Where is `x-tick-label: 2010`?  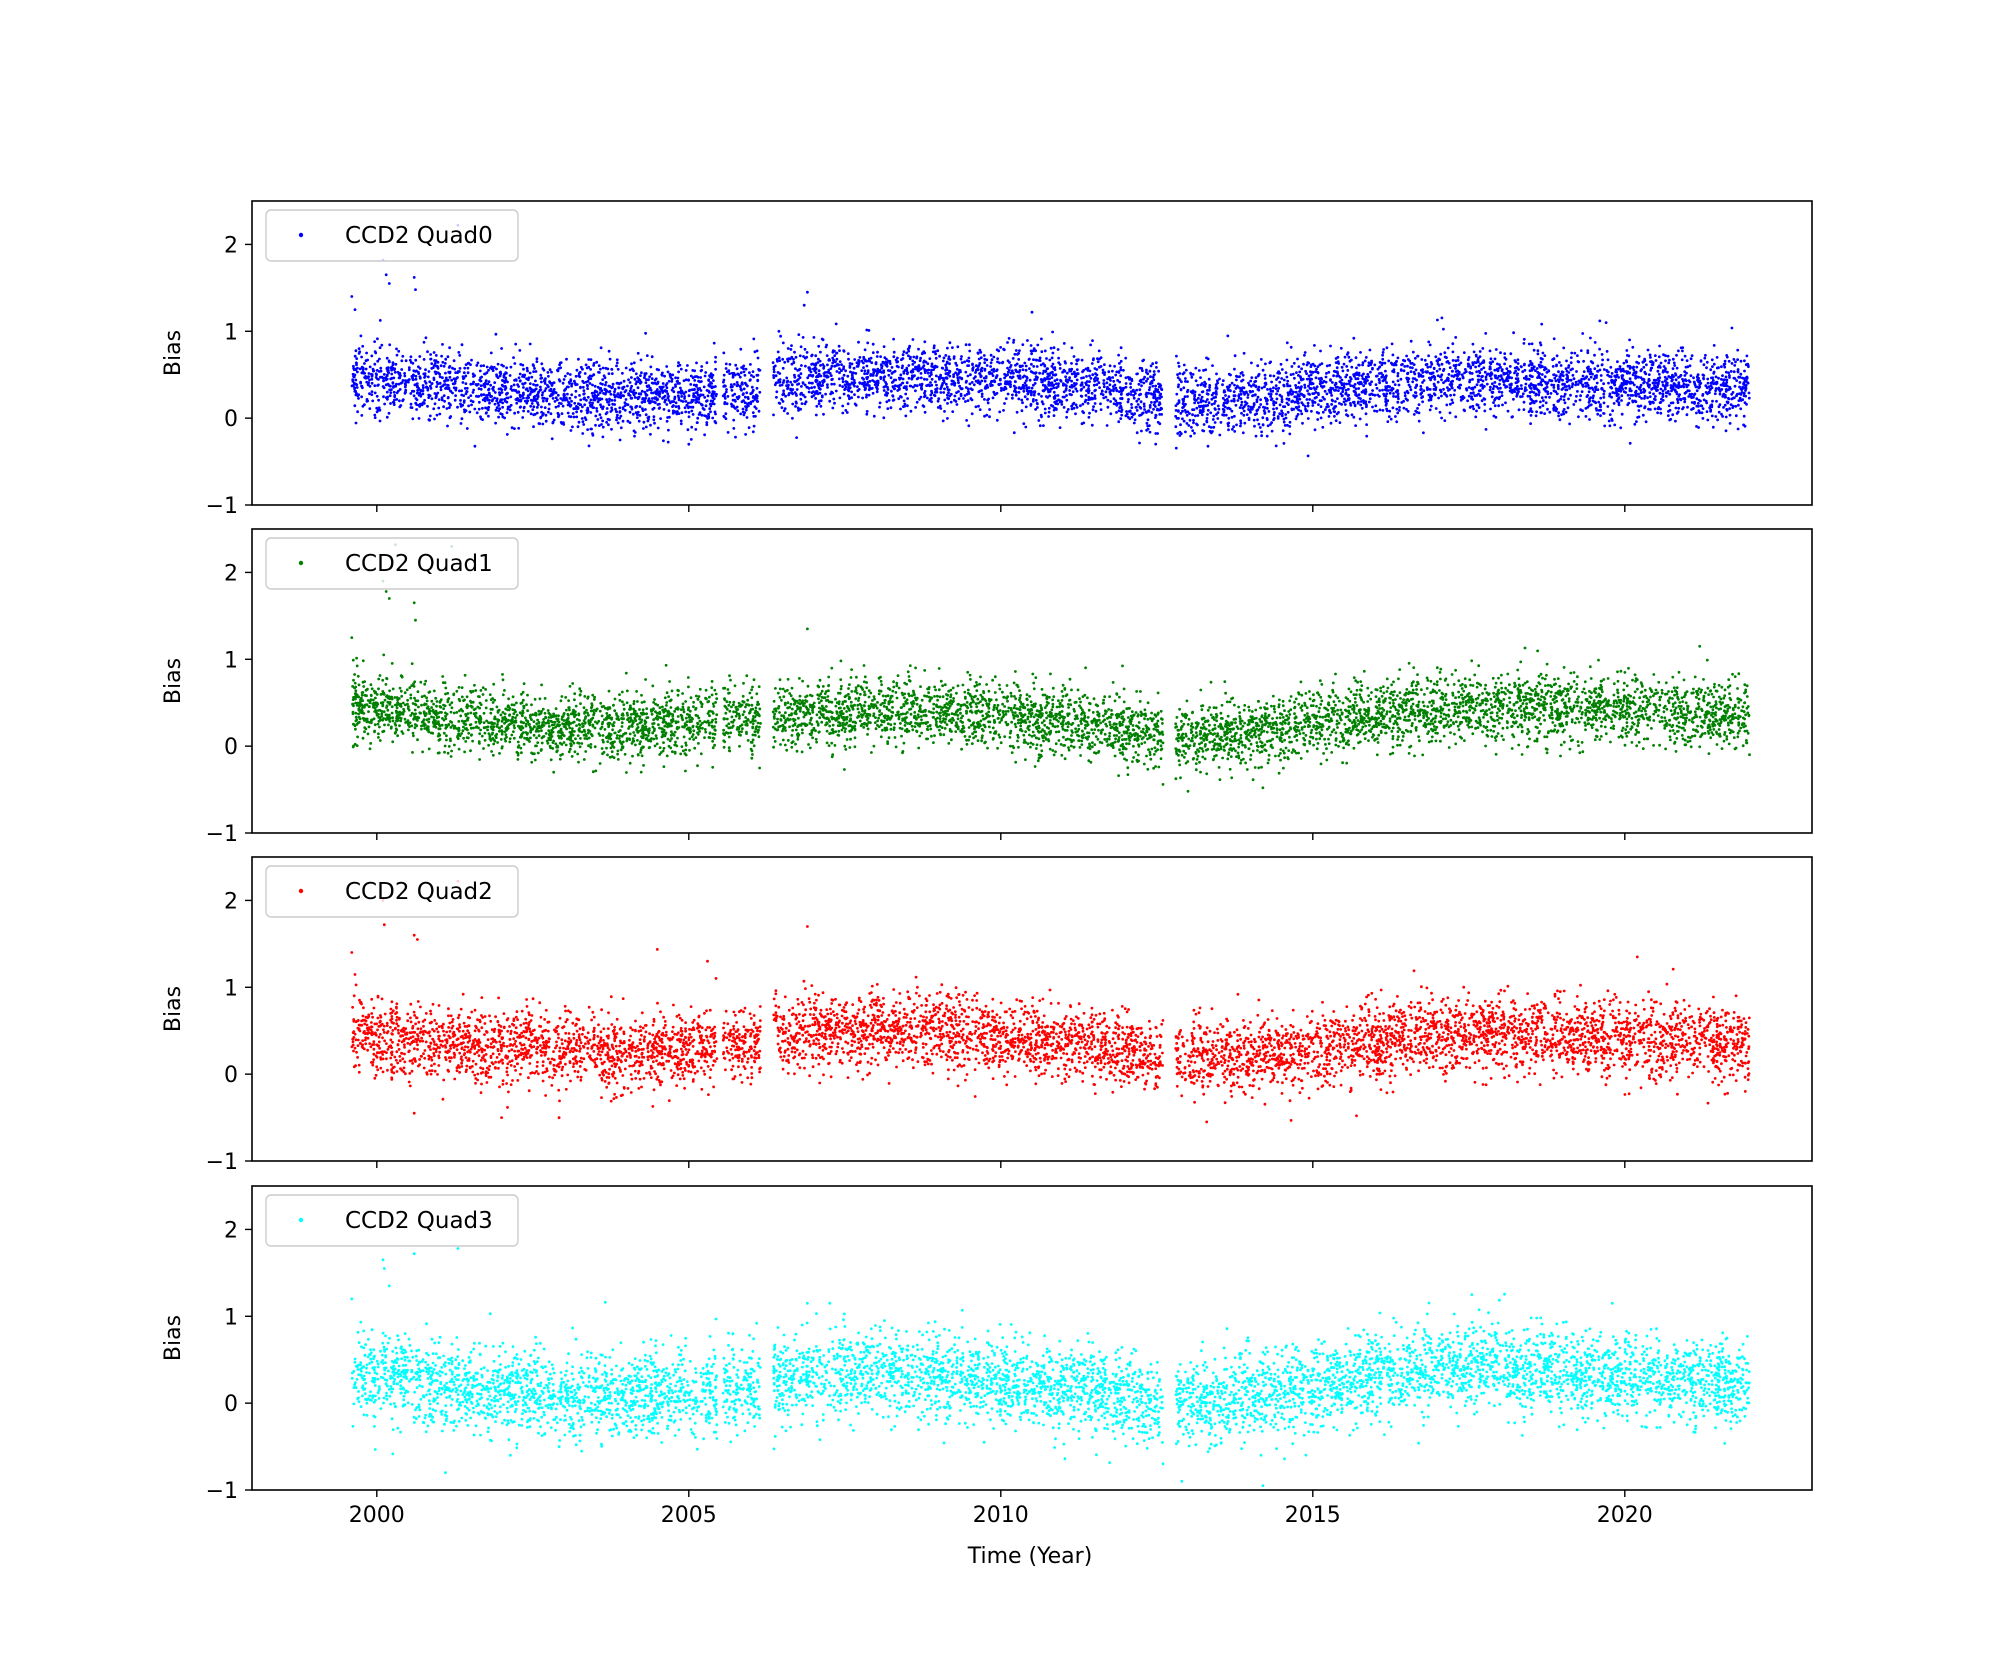
x-tick-label: 2010 is located at coordinates (1001, 1515).